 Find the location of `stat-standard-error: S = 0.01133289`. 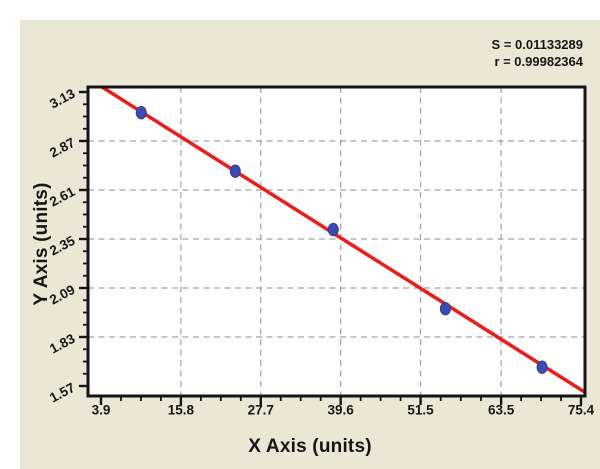

stat-standard-error: S = 0.01133289 is located at coordinates (537, 44).